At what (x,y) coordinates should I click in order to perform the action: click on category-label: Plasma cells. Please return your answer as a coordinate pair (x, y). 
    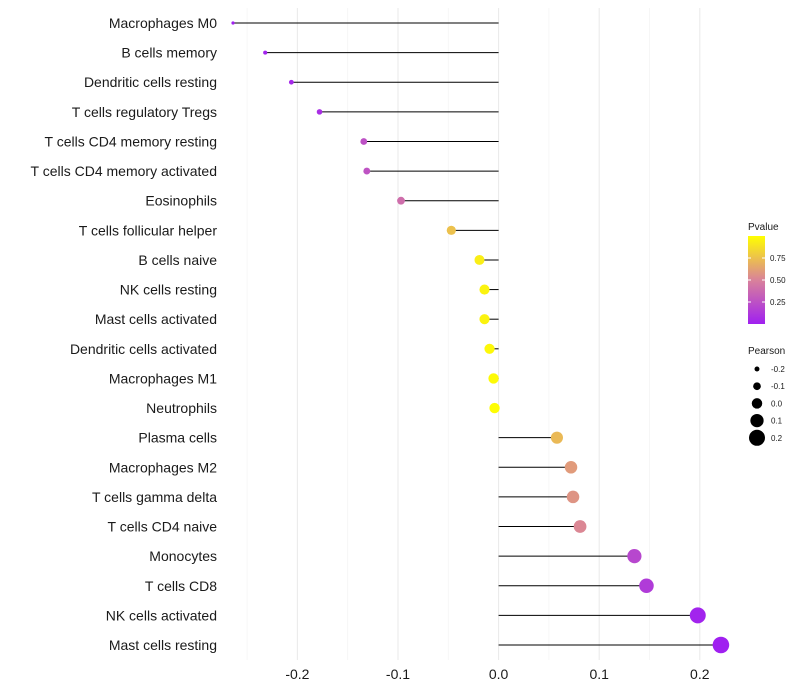
    Looking at the image, I should click on (177, 438).